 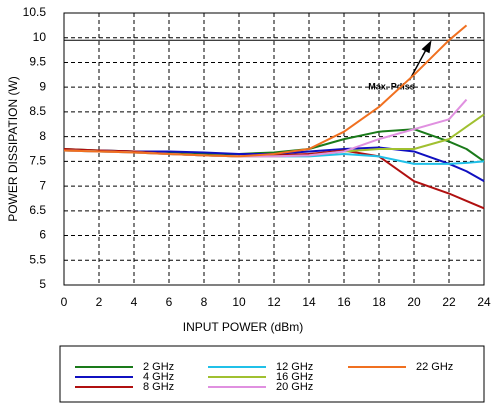 What do you see at coordinates (40, 37) in the screenshot?
I see `y-tick-label: 10` at bounding box center [40, 37].